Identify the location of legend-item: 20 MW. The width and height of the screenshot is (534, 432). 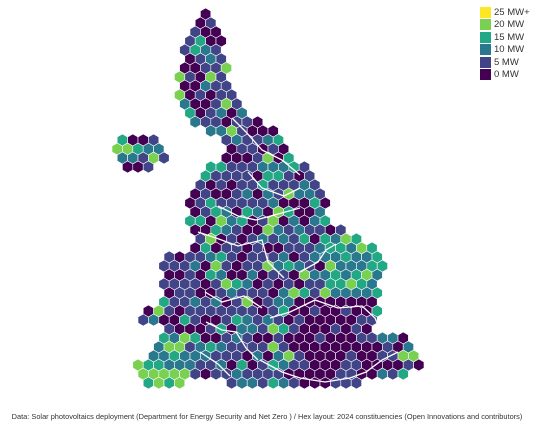
(505, 25).